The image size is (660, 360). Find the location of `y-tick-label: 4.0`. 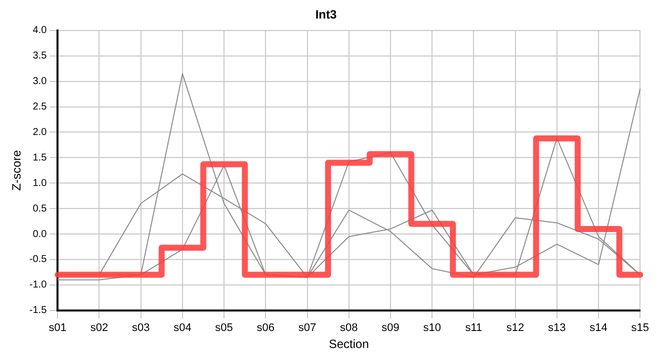

y-tick-label: 4.0 is located at coordinates (40, 30).